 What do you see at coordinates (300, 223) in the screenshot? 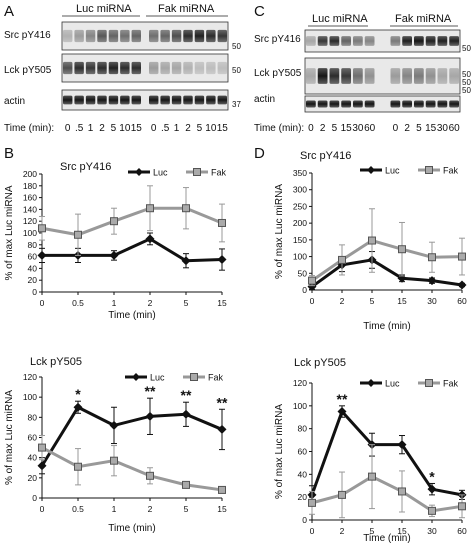
I see `y-tick-label: 200` at bounding box center [300, 223].